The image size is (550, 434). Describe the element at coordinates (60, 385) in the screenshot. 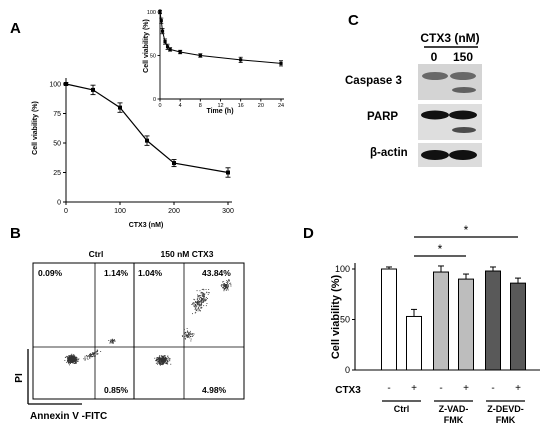

I see `flow-axes: PI Annexin V -FITC` at that location.